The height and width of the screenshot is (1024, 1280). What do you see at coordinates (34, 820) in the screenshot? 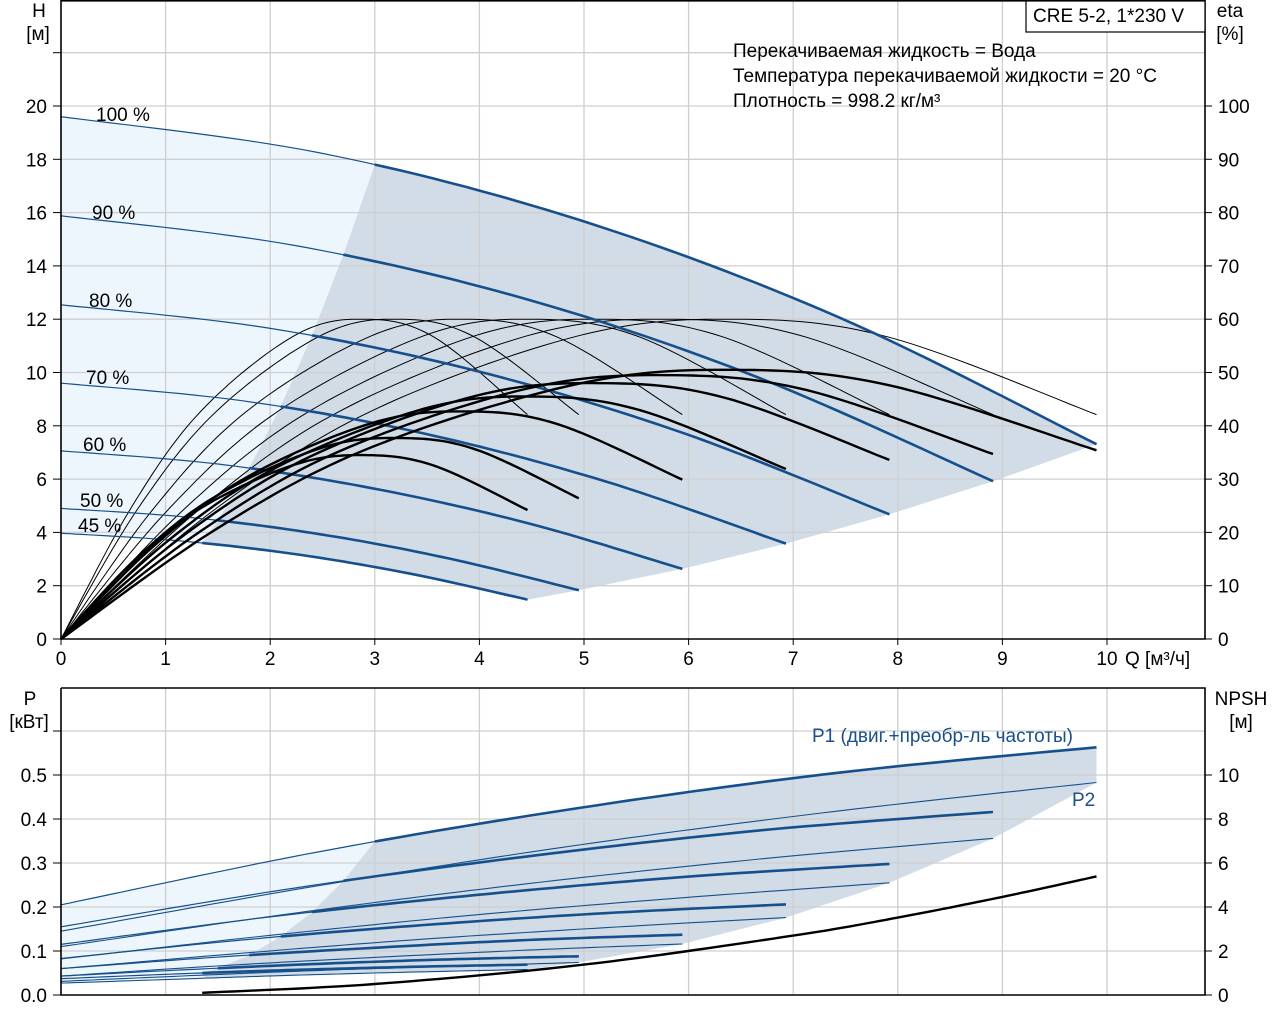
I see `p-tick-label: 0.4` at bounding box center [34, 820].